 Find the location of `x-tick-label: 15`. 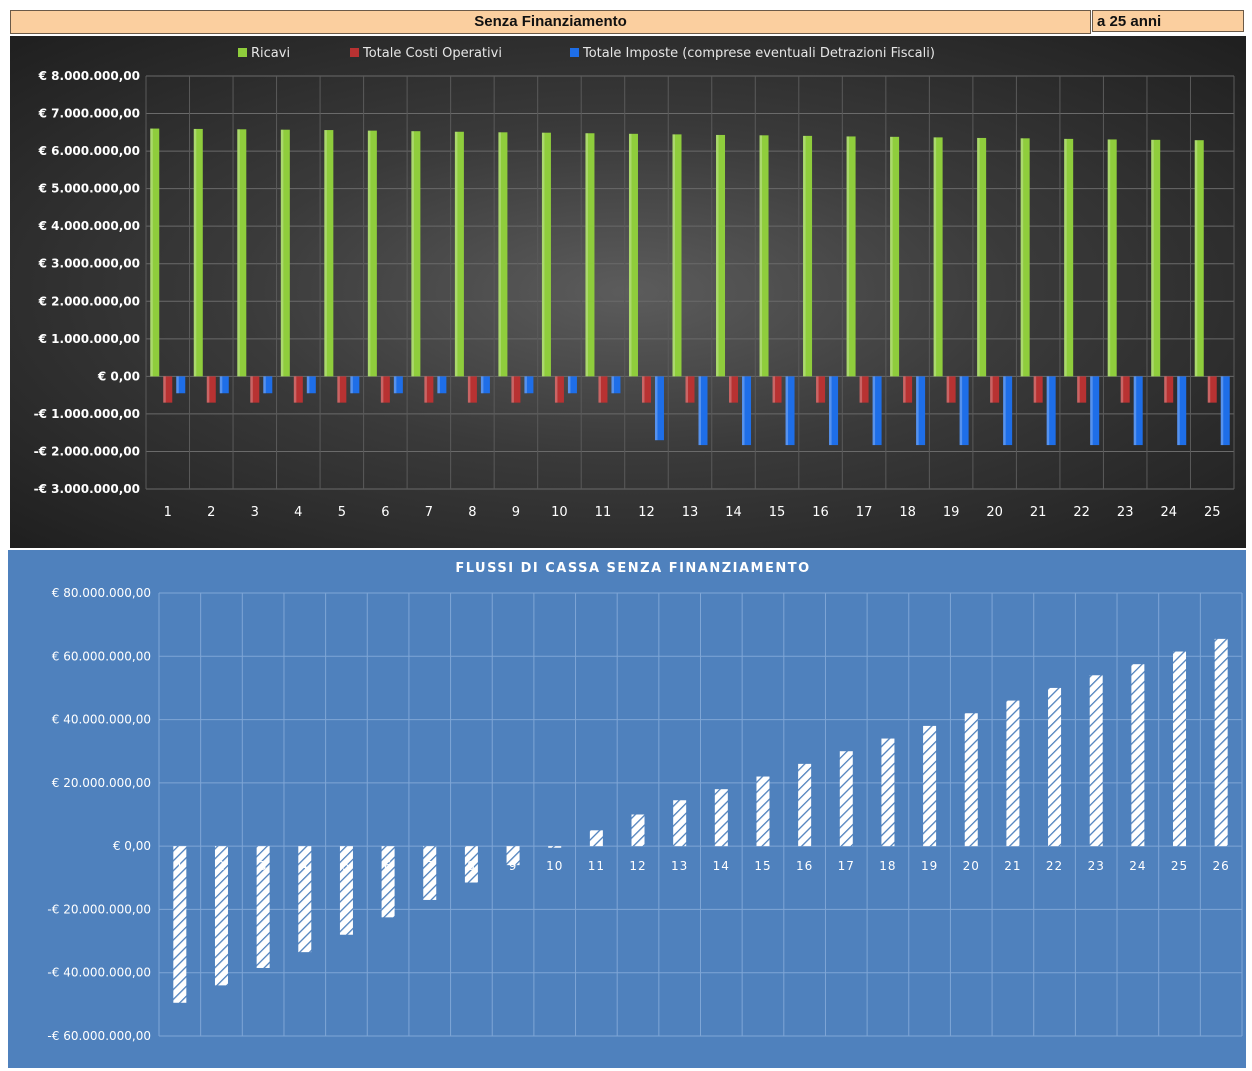

x-tick-label: 15 is located at coordinates (777, 512).